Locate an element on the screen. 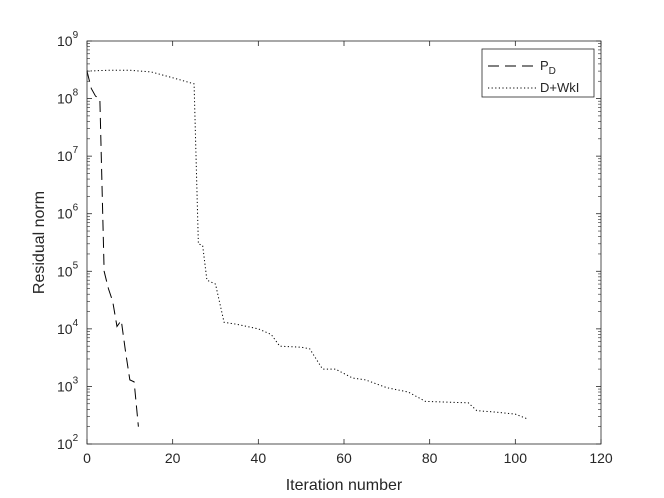 The width and height of the screenshot is (664, 498). y-tick-exponent: 4 is located at coordinates (76, 323).